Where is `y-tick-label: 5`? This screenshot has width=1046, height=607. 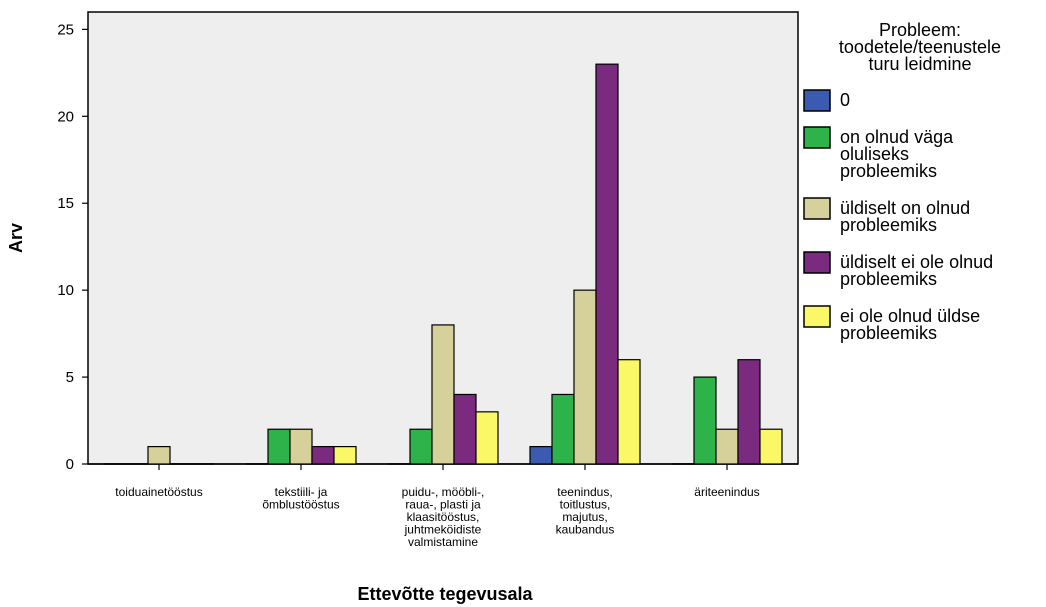 y-tick-label: 5 is located at coordinates (70, 377).